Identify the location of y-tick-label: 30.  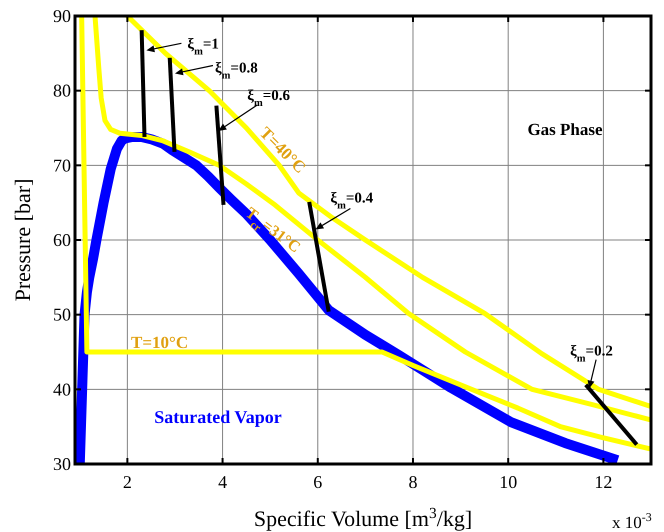
(62, 464).